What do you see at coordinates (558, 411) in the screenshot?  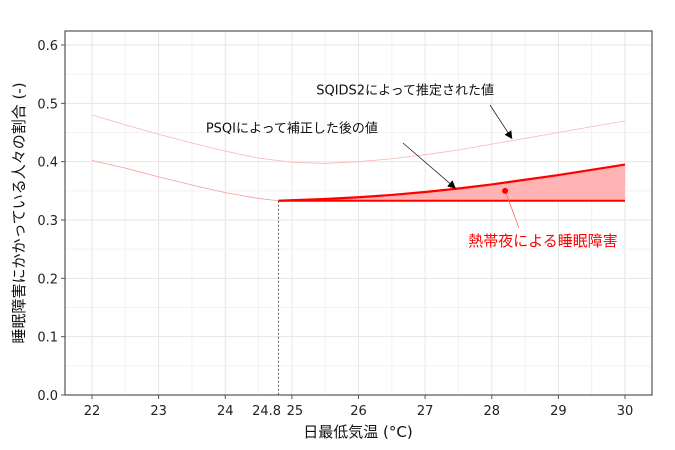 I see `x-tick-label: 29` at bounding box center [558, 411].